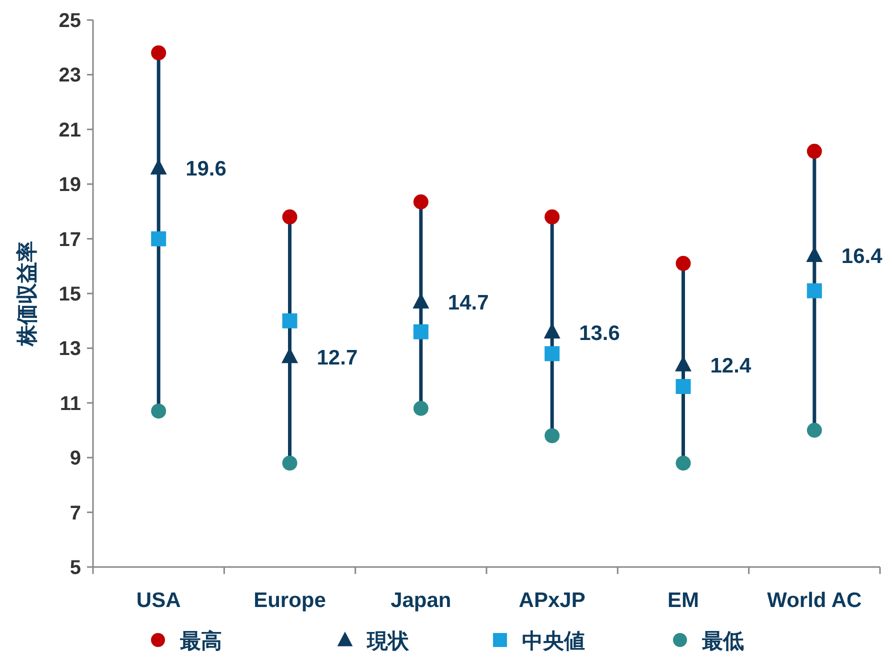 The width and height of the screenshot is (893, 664). Describe the element at coordinates (69, 185) in the screenshot. I see `y-tick-label: 19` at that location.